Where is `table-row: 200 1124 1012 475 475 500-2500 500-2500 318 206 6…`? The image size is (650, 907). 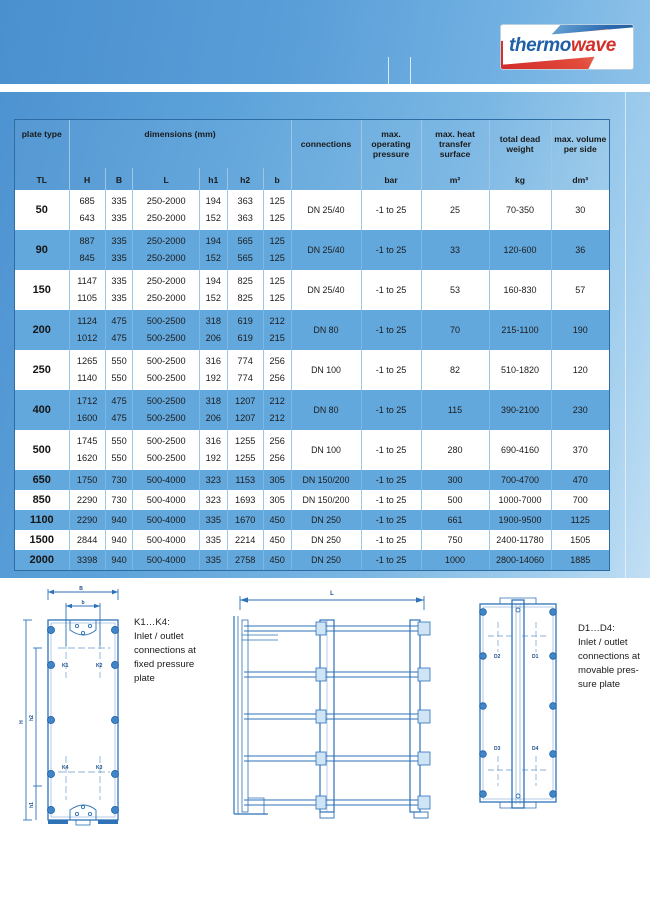 table-row: 200 1124 1012 475 475 500-2500 500-2500 318 206 6… is located at coordinates (312, 330).